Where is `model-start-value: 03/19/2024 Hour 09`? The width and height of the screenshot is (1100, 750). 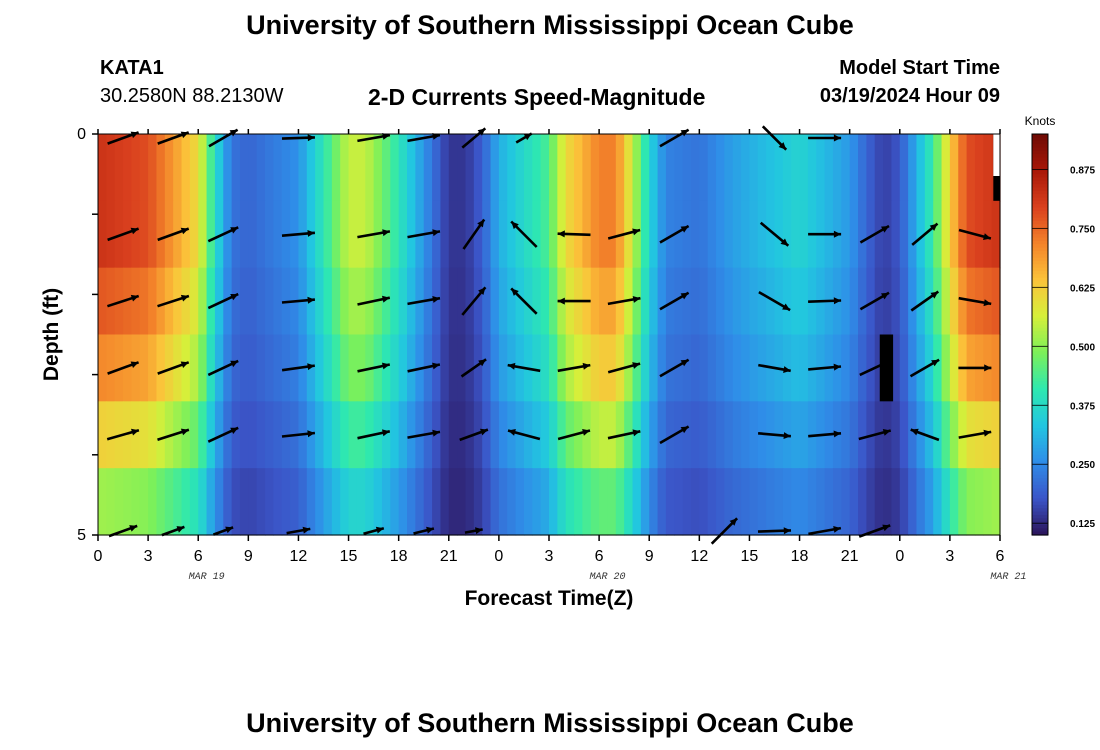 model-start-value: 03/19/2024 Hour 09 is located at coordinates (909, 96).